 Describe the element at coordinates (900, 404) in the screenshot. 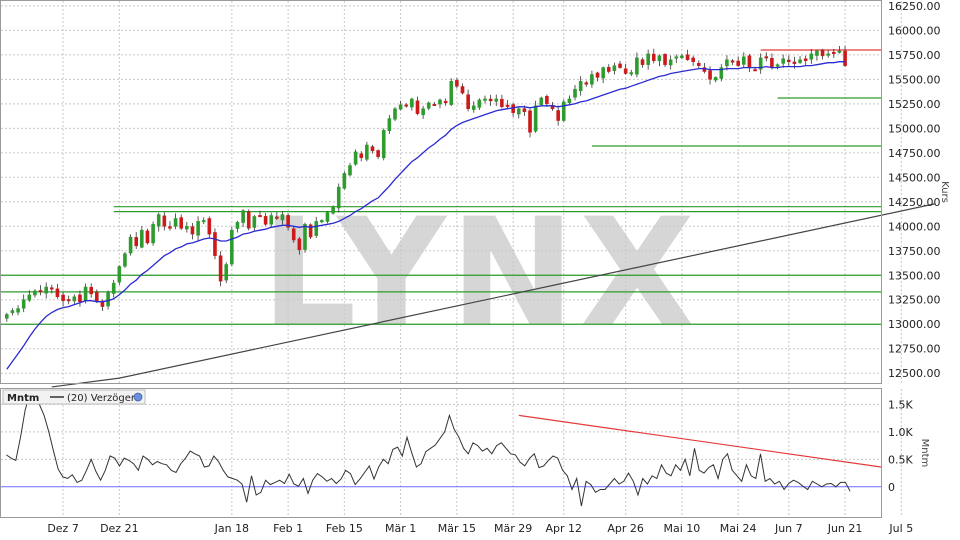

I see `momentum-tick-label: 1.5K` at that location.